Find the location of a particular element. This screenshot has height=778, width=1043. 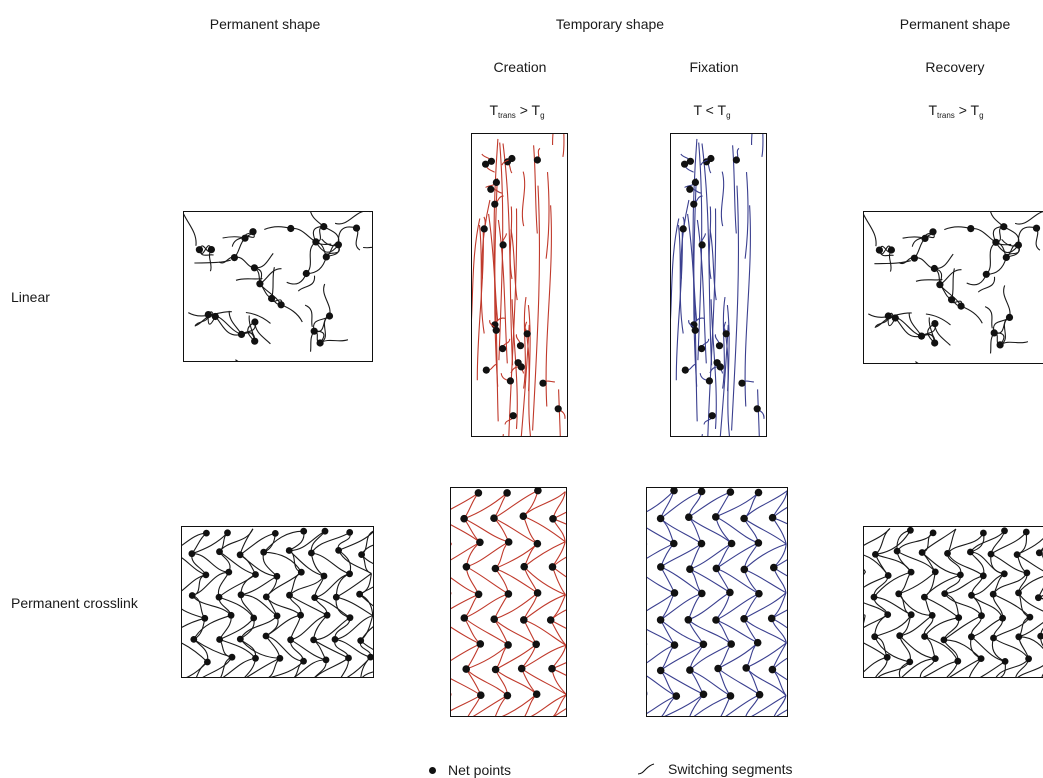

linear-fixation-network is located at coordinates (718, 285).